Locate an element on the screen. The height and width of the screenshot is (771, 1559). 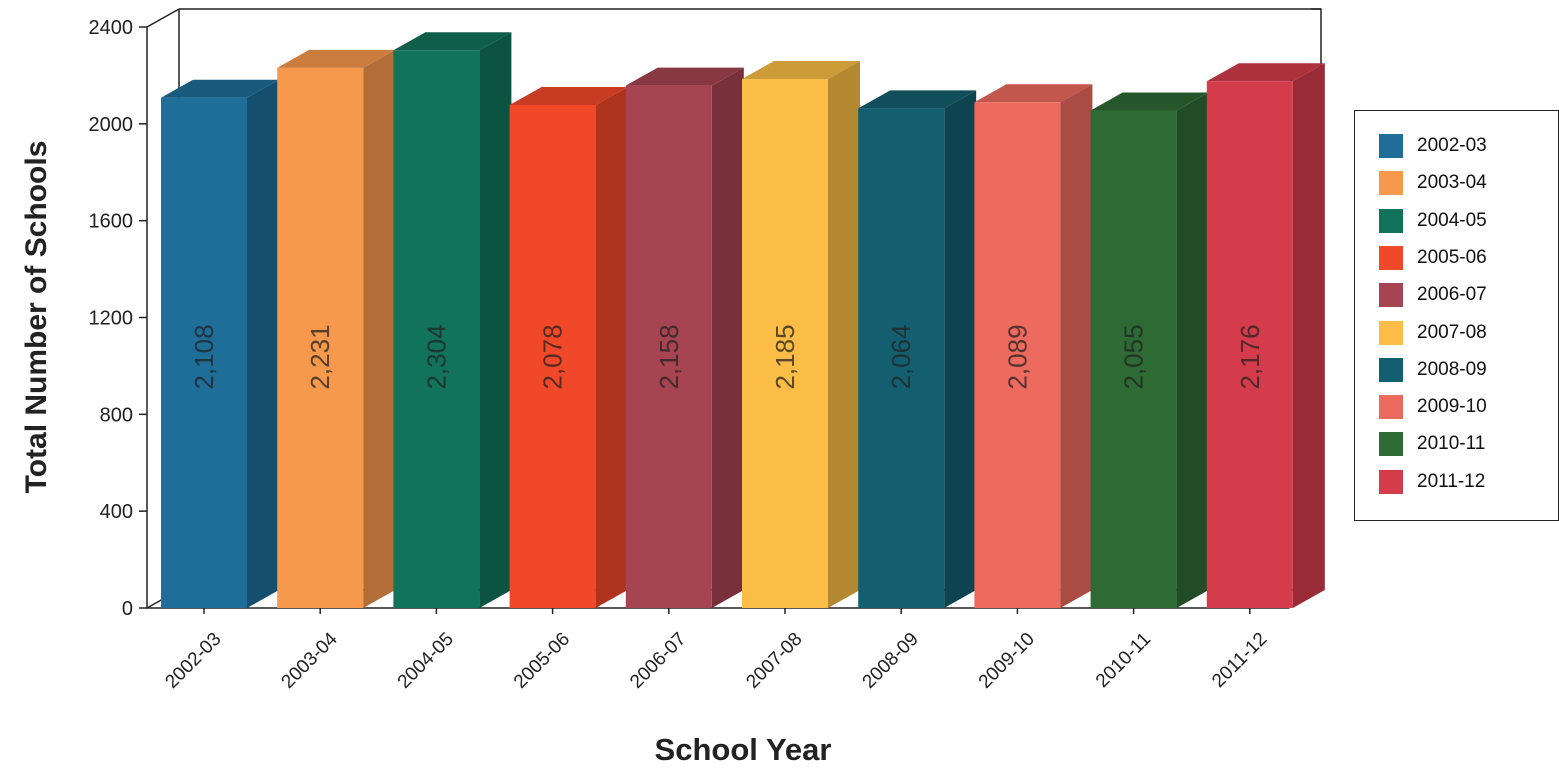
y-tick-label: 1600 is located at coordinates (111, 222).